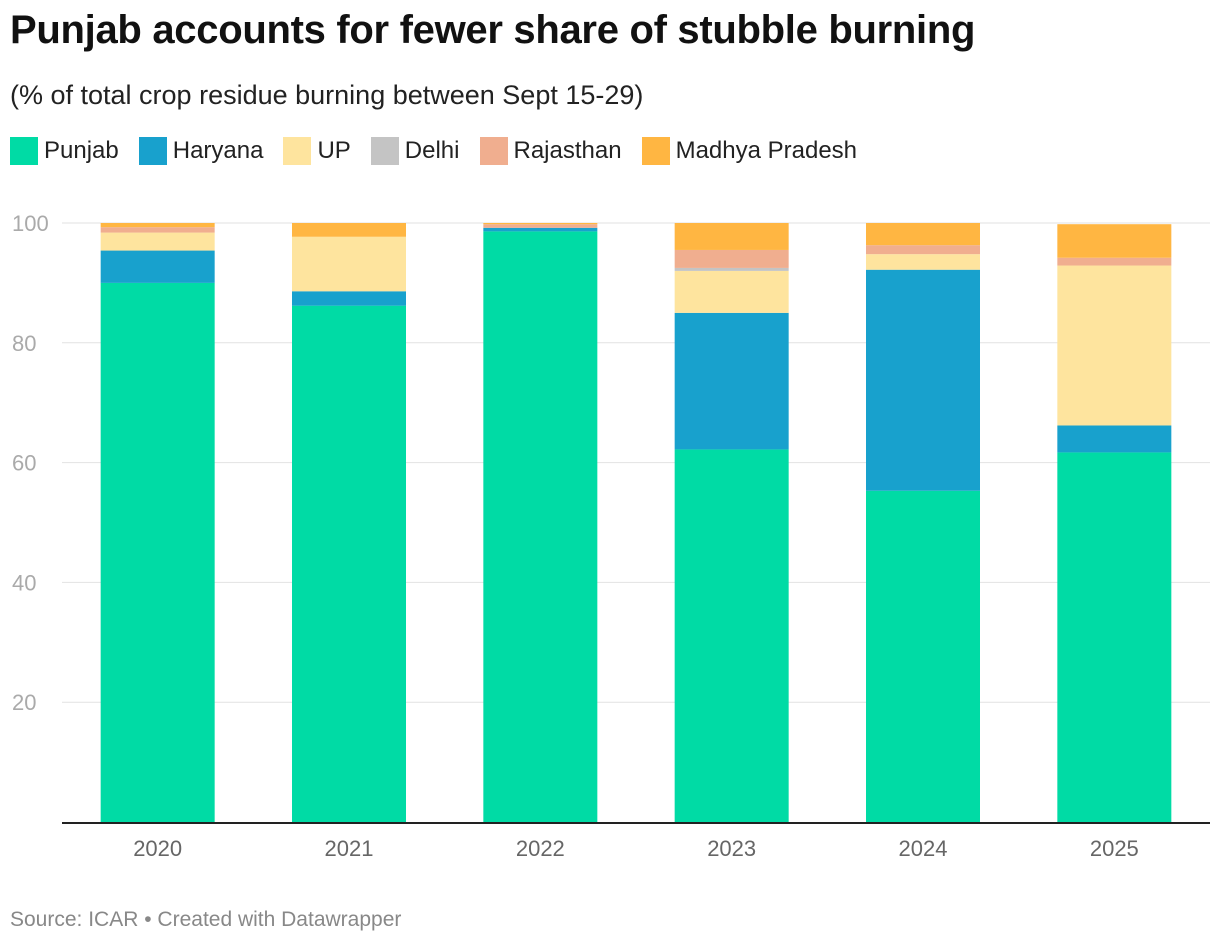  What do you see at coordinates (766, 150) in the screenshot?
I see `legend-label: Madhya Pradesh` at bounding box center [766, 150].